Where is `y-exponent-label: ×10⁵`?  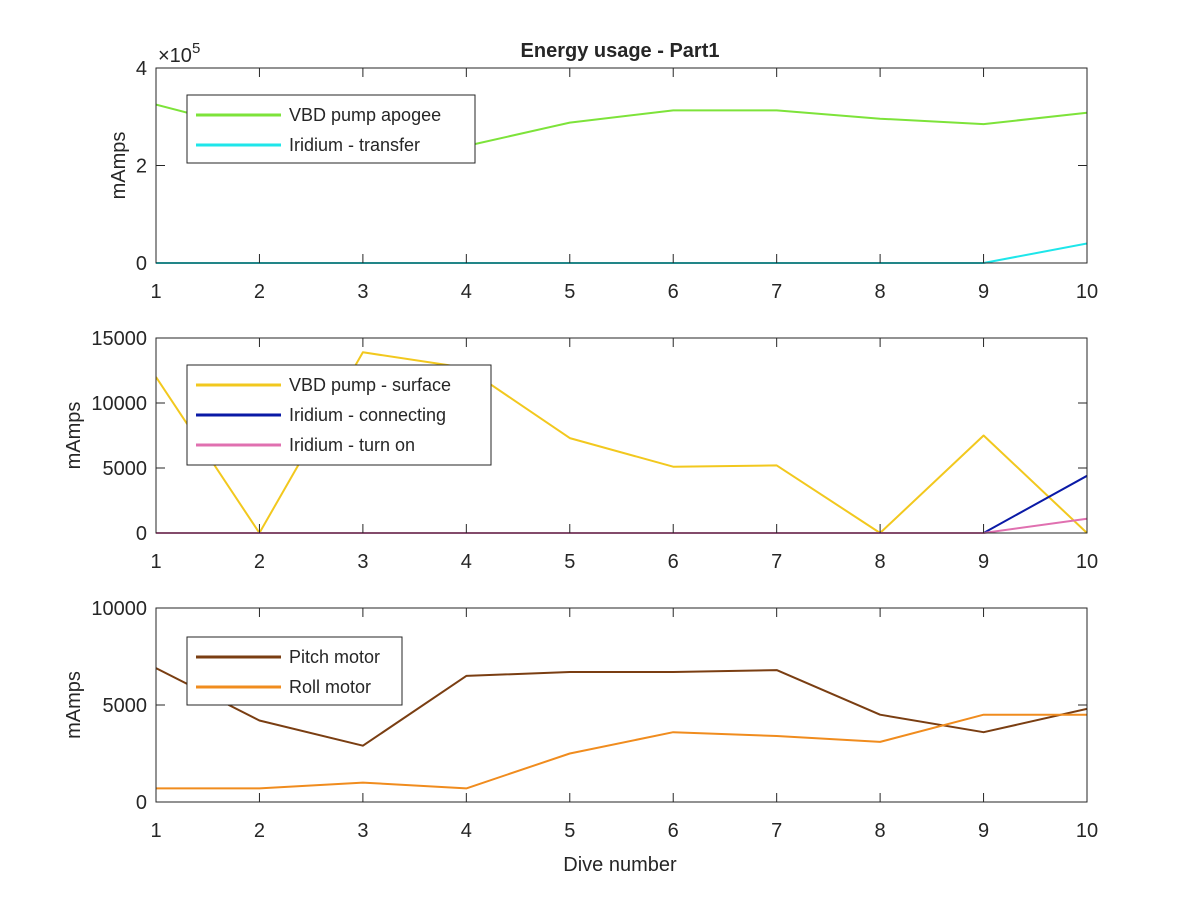
y-exponent-label: ×10⁵ is located at coordinates (179, 53).